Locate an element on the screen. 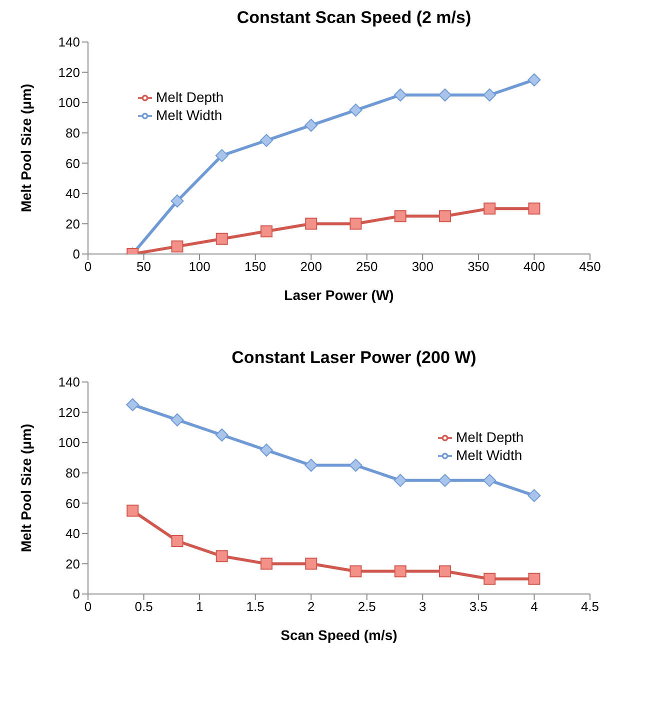 Image resolution: width=648 pixels, height=704 pixels. x-tick-label: 3 is located at coordinates (422, 606).